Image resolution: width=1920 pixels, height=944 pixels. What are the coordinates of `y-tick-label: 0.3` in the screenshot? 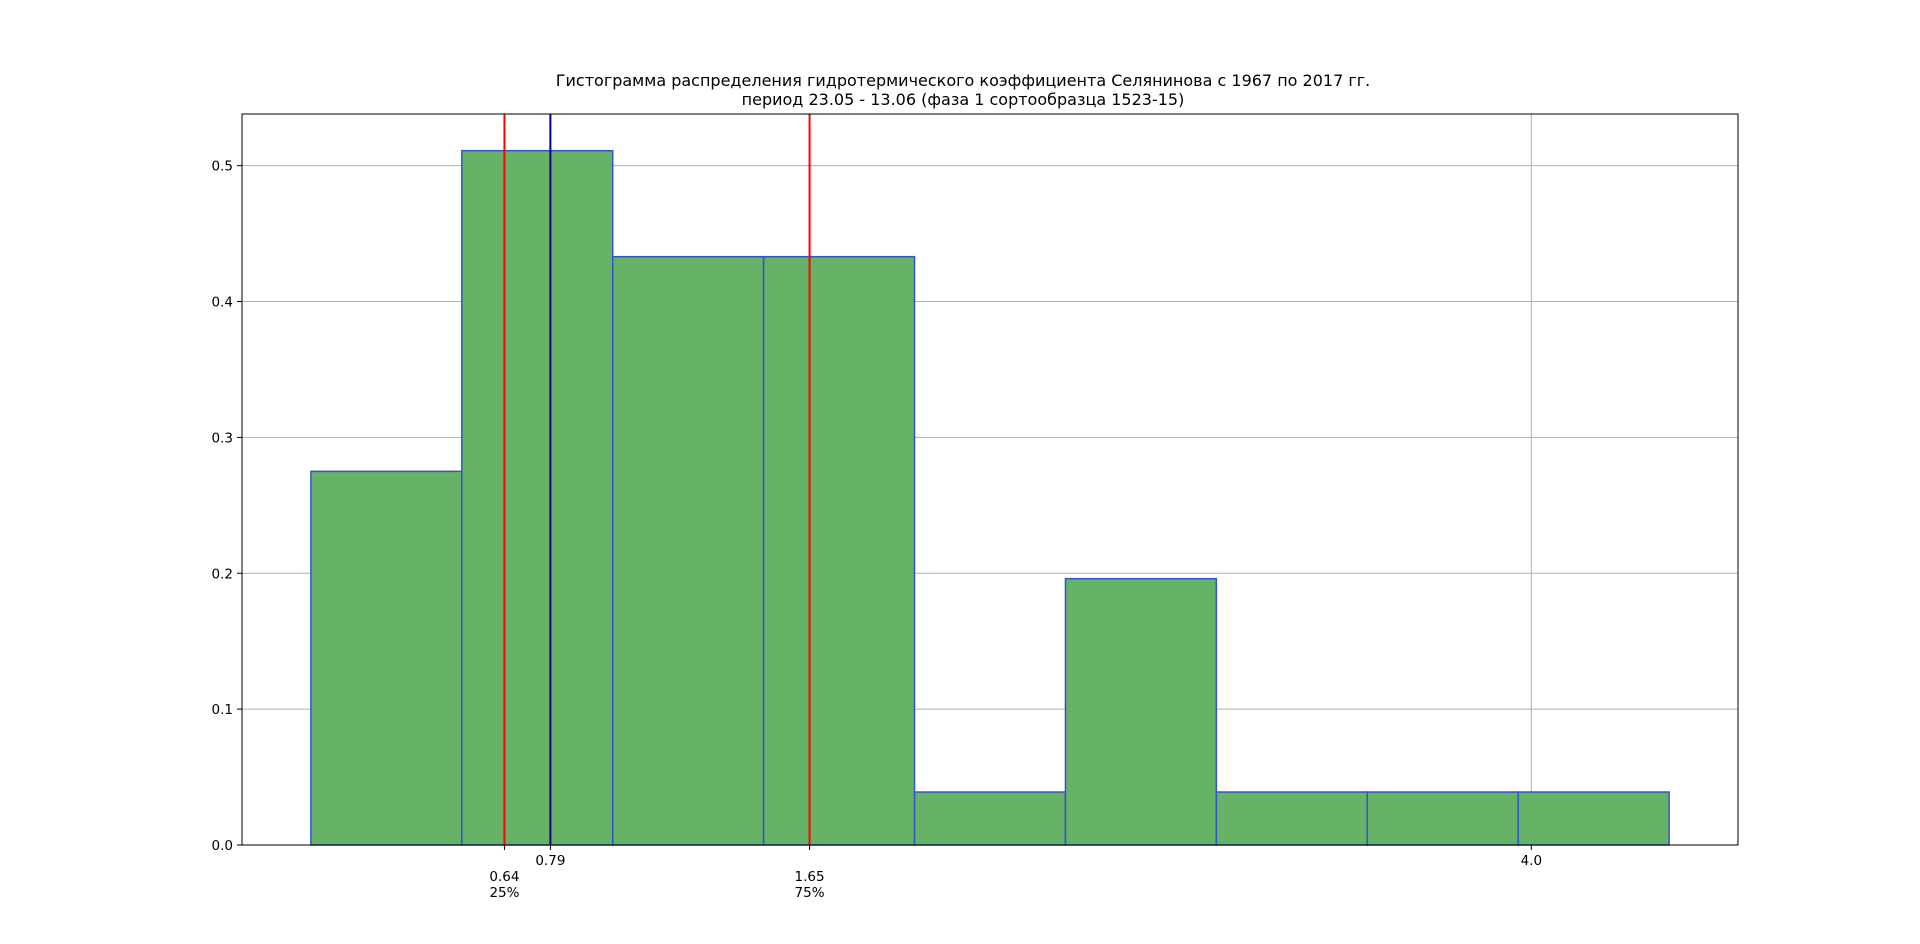 It's located at (222, 438).